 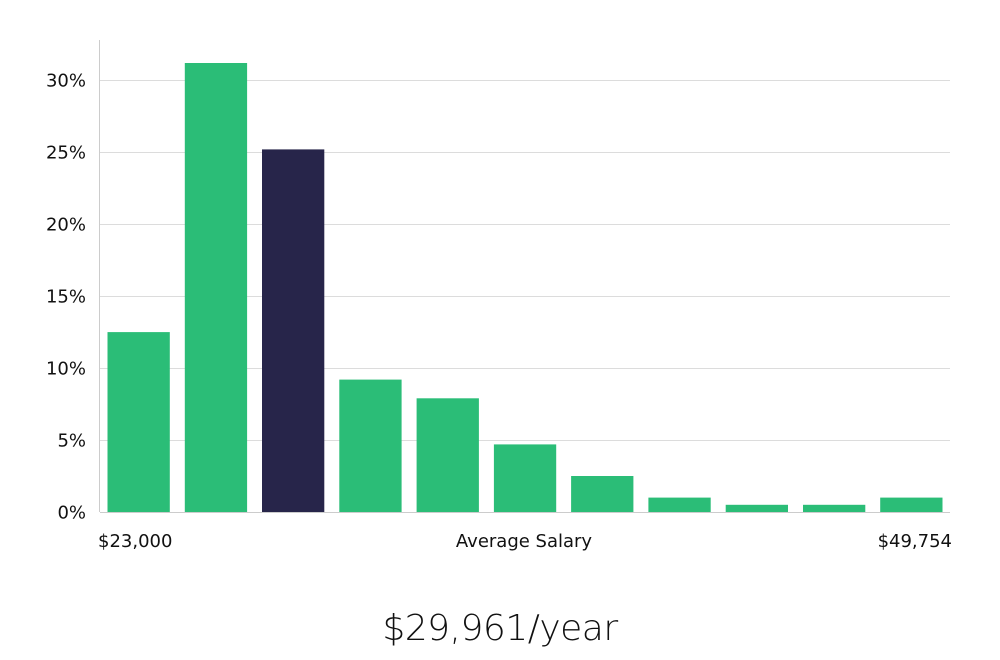 I want to click on x-axis-title: Average Salary, so click(x=524, y=541).